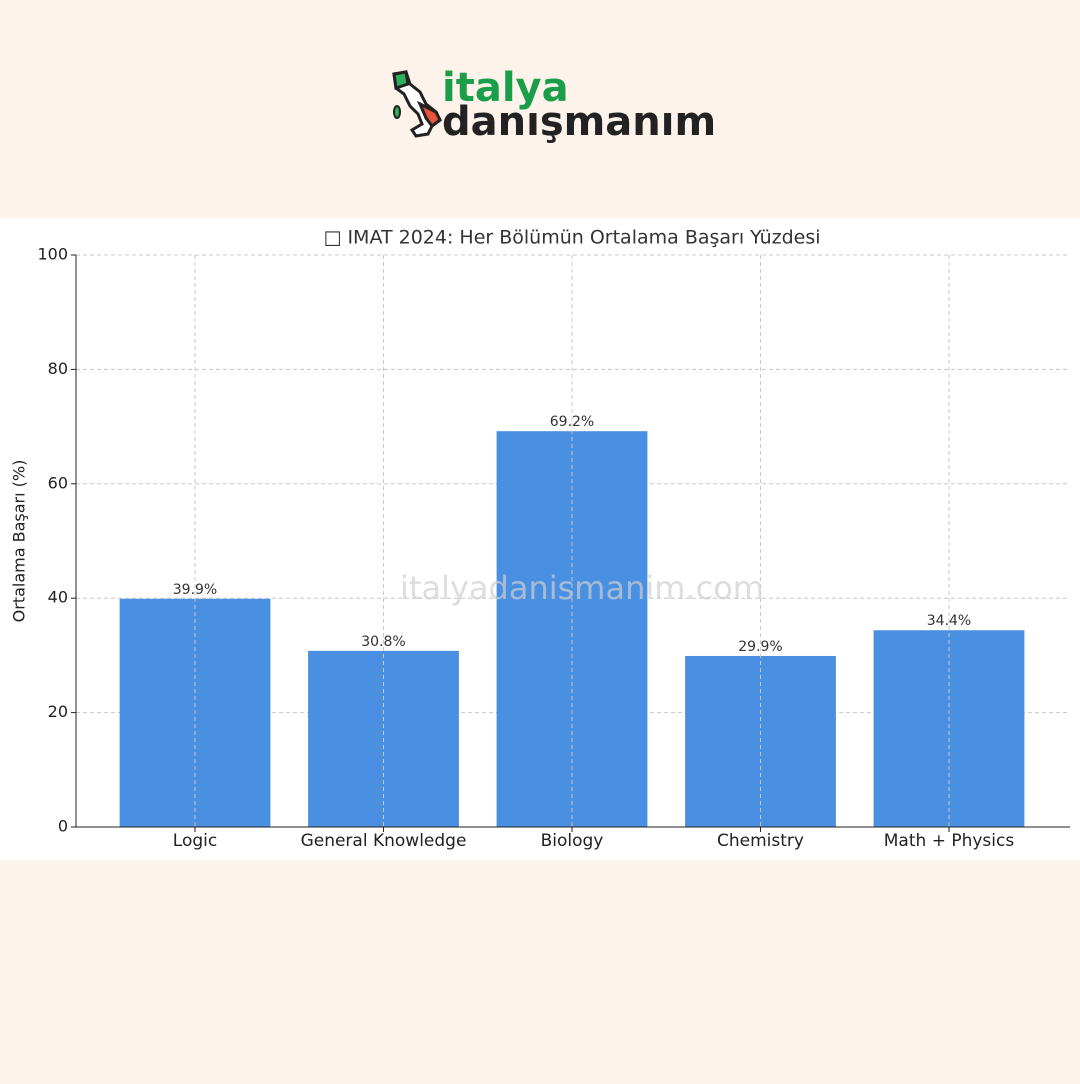  I want to click on y-tick-label: 80, so click(58, 368).